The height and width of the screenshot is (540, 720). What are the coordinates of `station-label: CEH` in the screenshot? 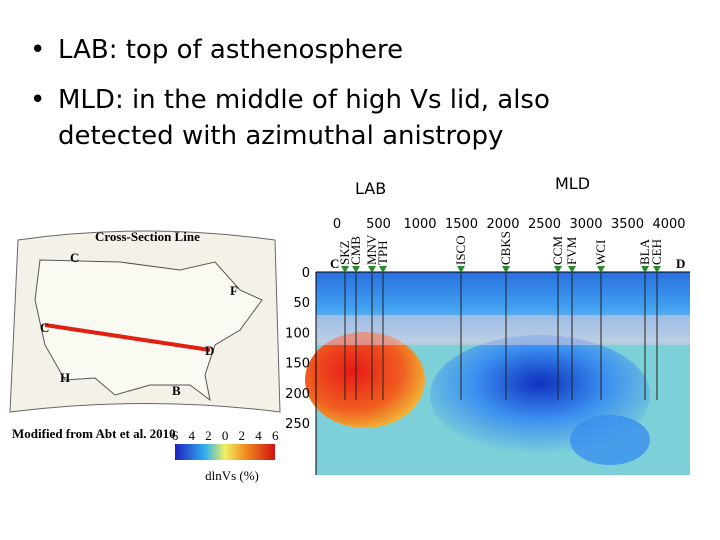 It's located at (656, 252).